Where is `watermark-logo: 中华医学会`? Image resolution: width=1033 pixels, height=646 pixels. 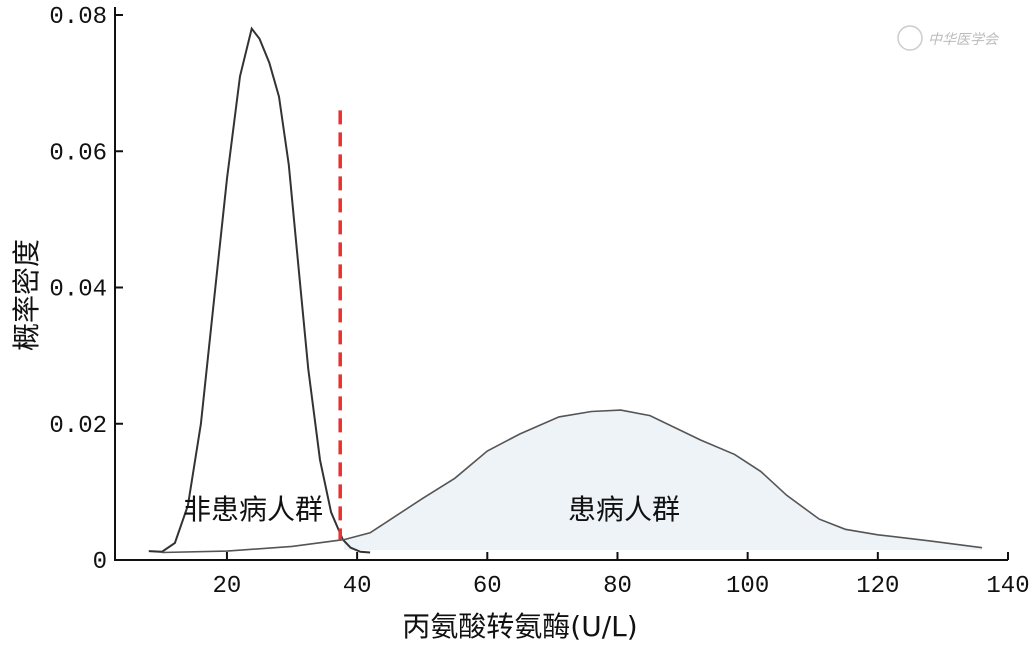
watermark-logo: 中华医学会 is located at coordinates (948, 38).